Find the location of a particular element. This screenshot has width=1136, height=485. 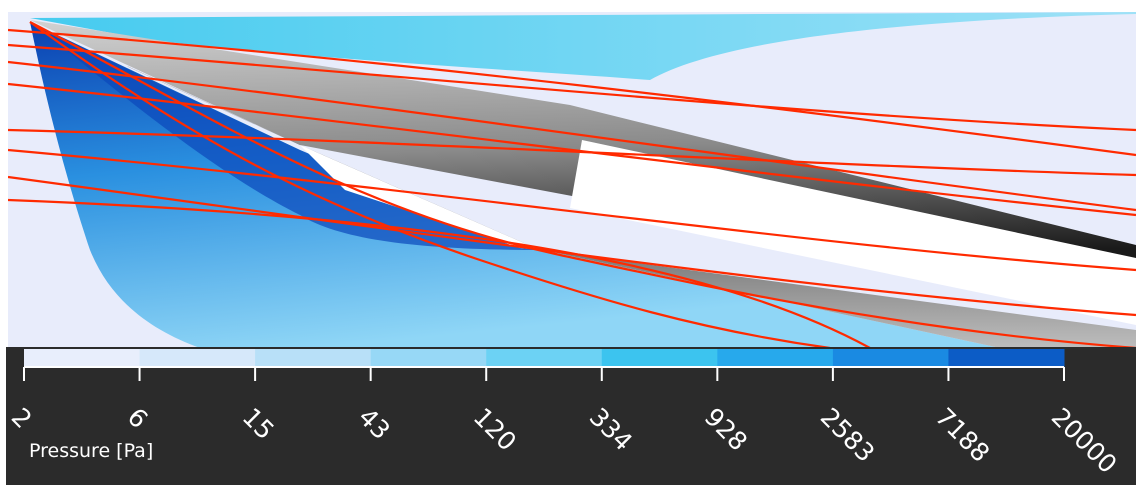

colorbar-tick-marks is located at coordinates (544, 374).